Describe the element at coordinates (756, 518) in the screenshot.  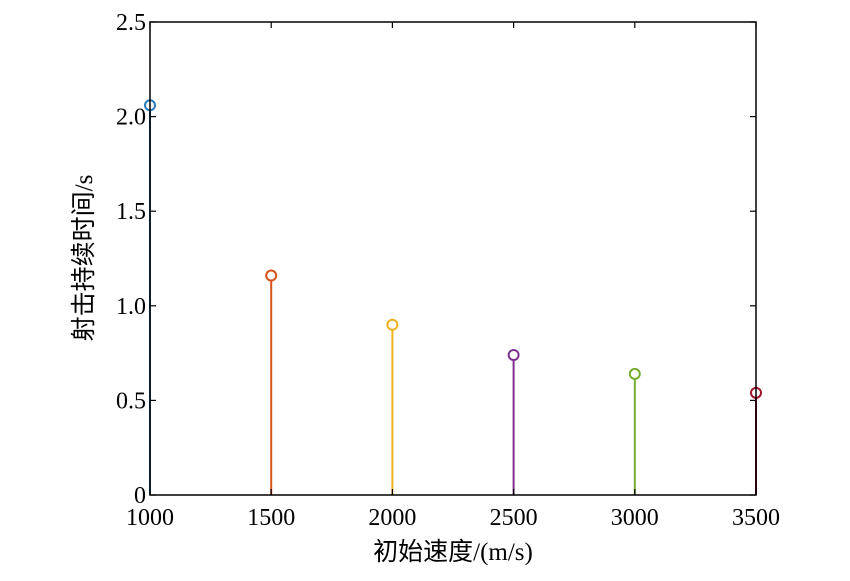
I see `x-tick-label: 3500` at that location.